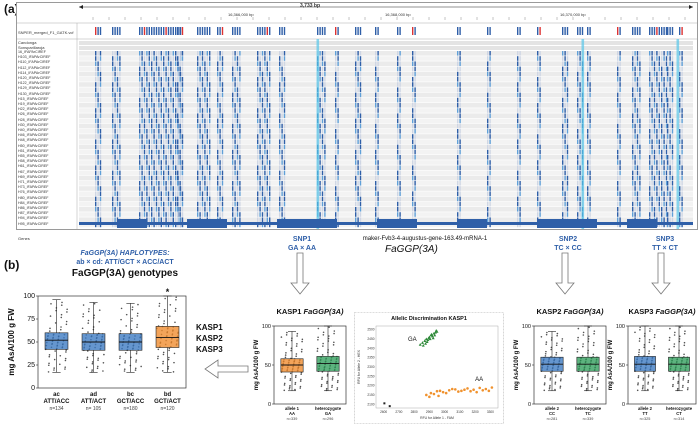 This screenshot has height=430, width=700. What do you see at coordinates (386, 131) in the screenshot?
I see `sample-row` at bounding box center [386, 131].